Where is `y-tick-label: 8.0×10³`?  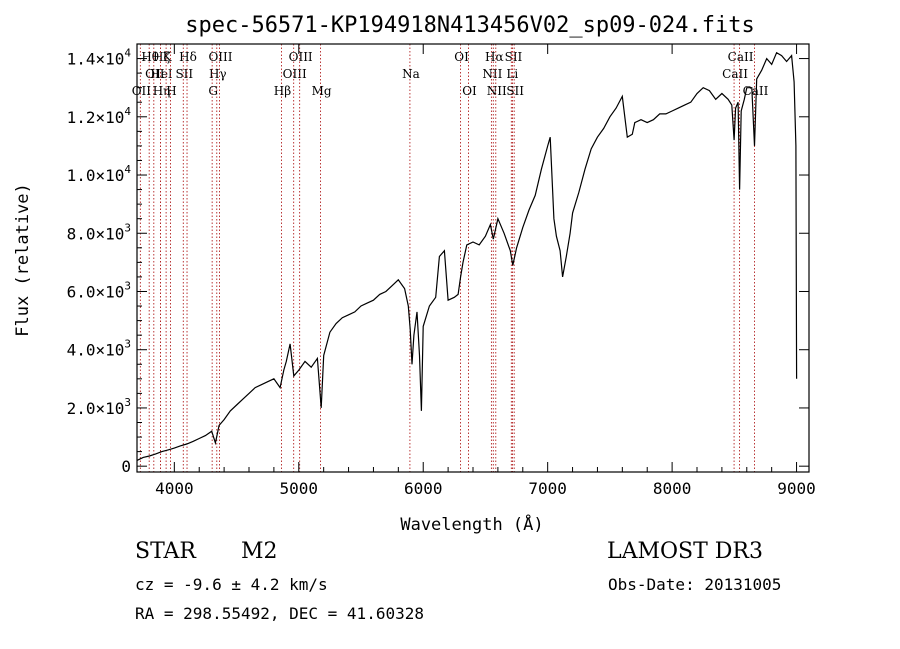 y-tick-label: 8.0×10³ is located at coordinates (99, 232).